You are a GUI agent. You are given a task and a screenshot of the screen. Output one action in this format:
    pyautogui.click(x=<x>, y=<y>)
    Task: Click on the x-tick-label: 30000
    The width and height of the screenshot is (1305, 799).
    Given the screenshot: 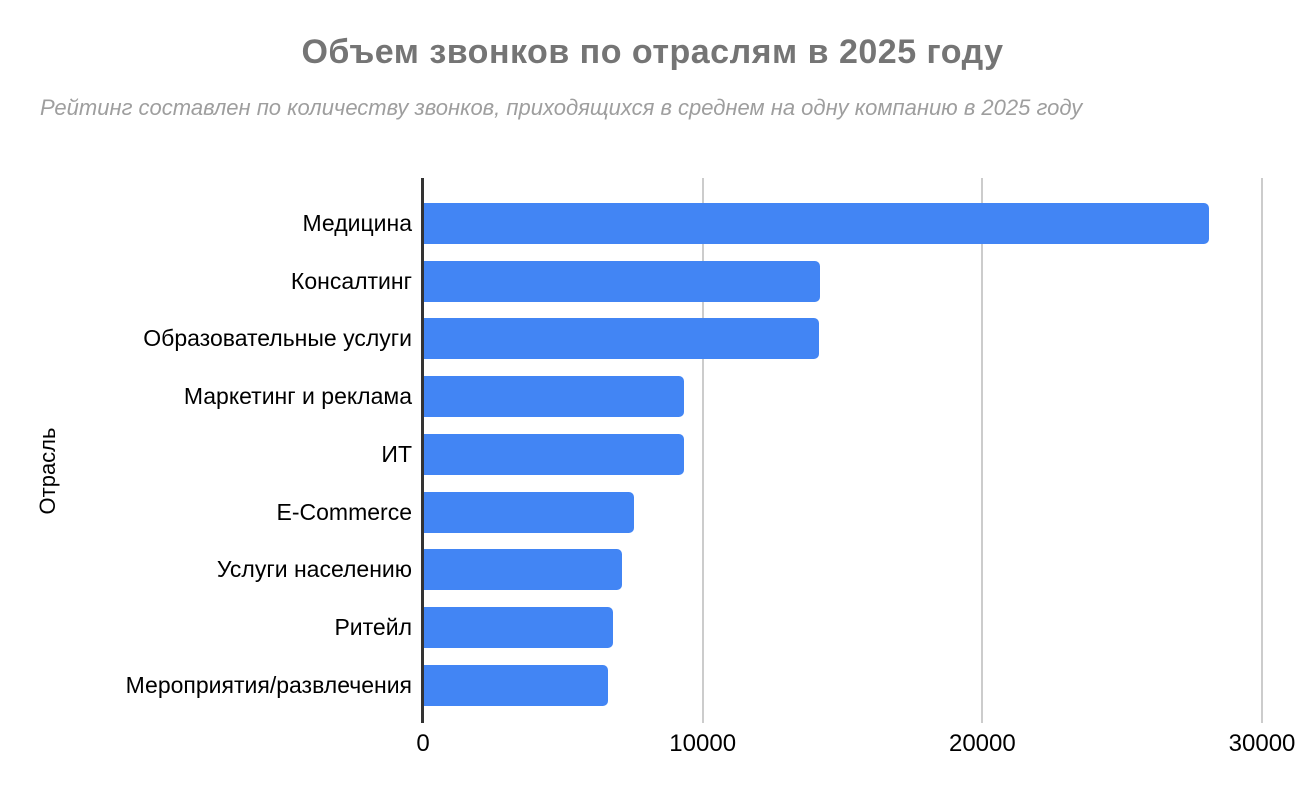 What is the action you would take?
    pyautogui.click(x=1262, y=743)
    